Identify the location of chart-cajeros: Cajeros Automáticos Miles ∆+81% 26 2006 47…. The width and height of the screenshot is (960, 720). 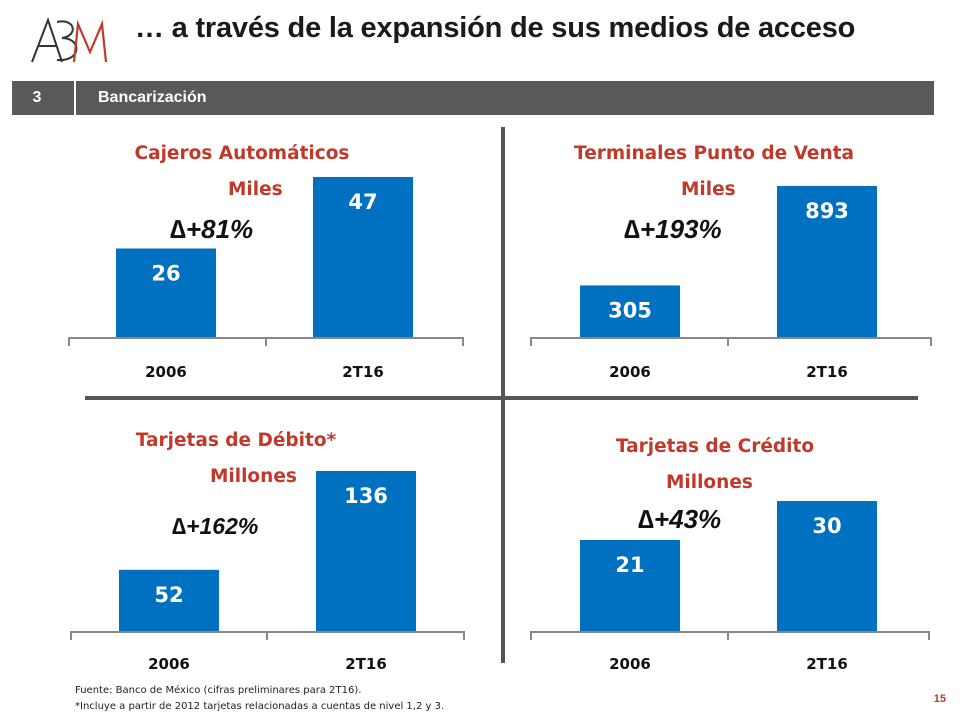
(266, 265).